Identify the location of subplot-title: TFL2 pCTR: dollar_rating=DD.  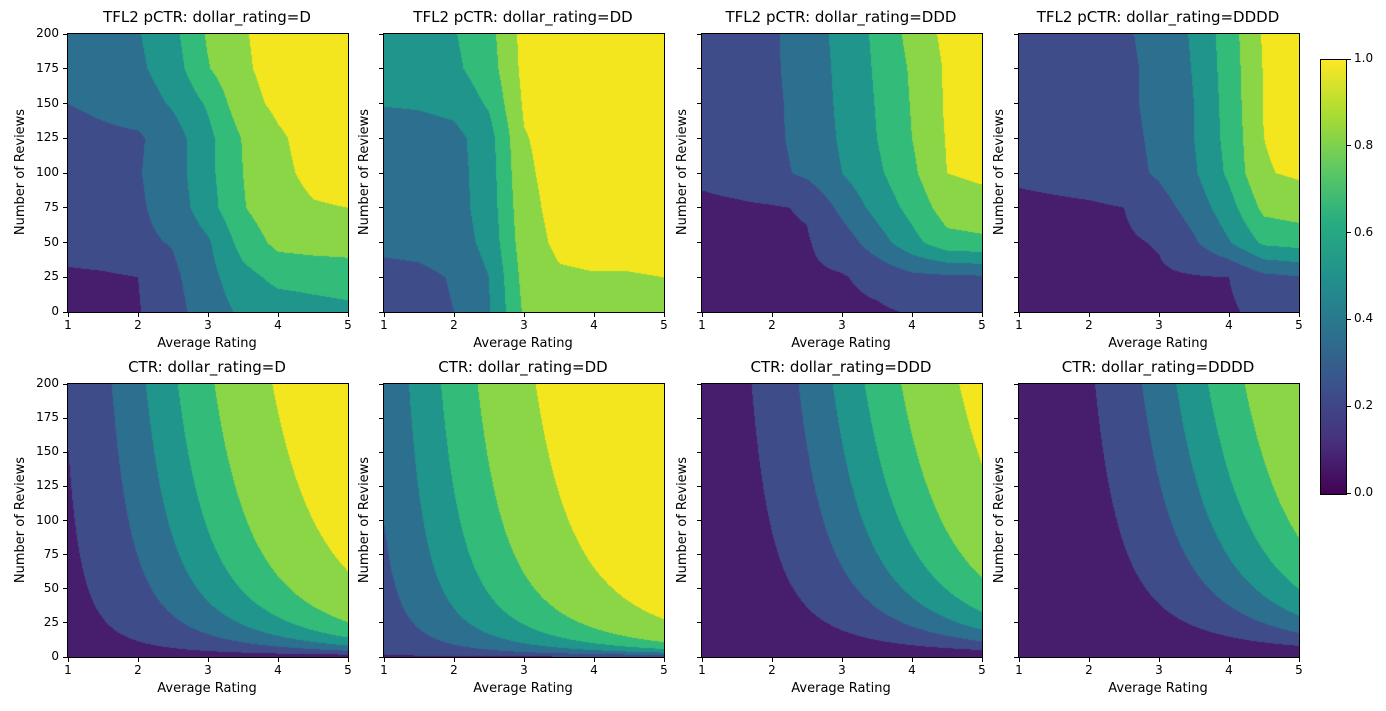
(523, 17).